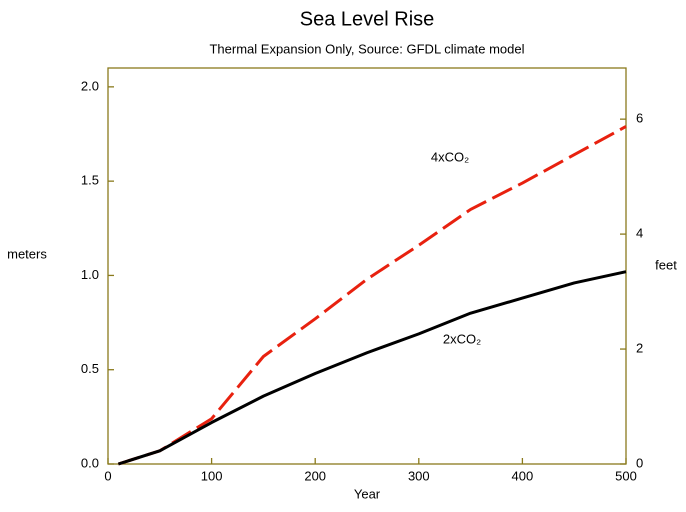  Describe the element at coordinates (27, 253) in the screenshot. I see `y-axis-label: meters` at that location.